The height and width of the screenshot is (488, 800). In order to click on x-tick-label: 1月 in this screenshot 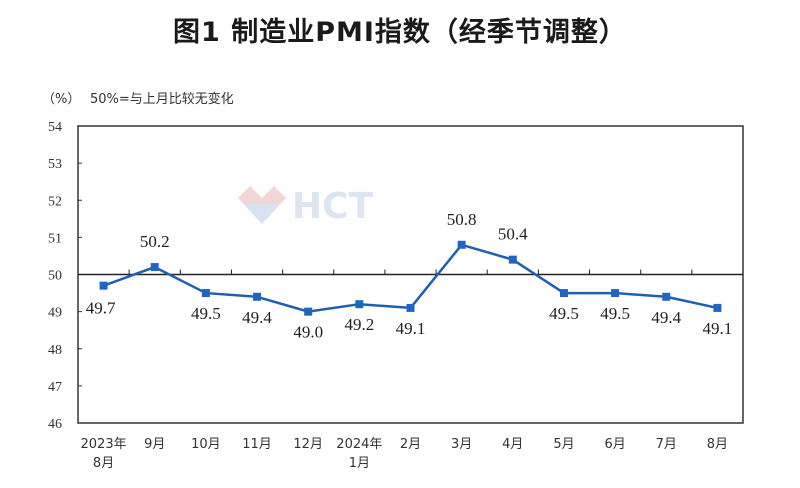, I will do `click(359, 463)`.